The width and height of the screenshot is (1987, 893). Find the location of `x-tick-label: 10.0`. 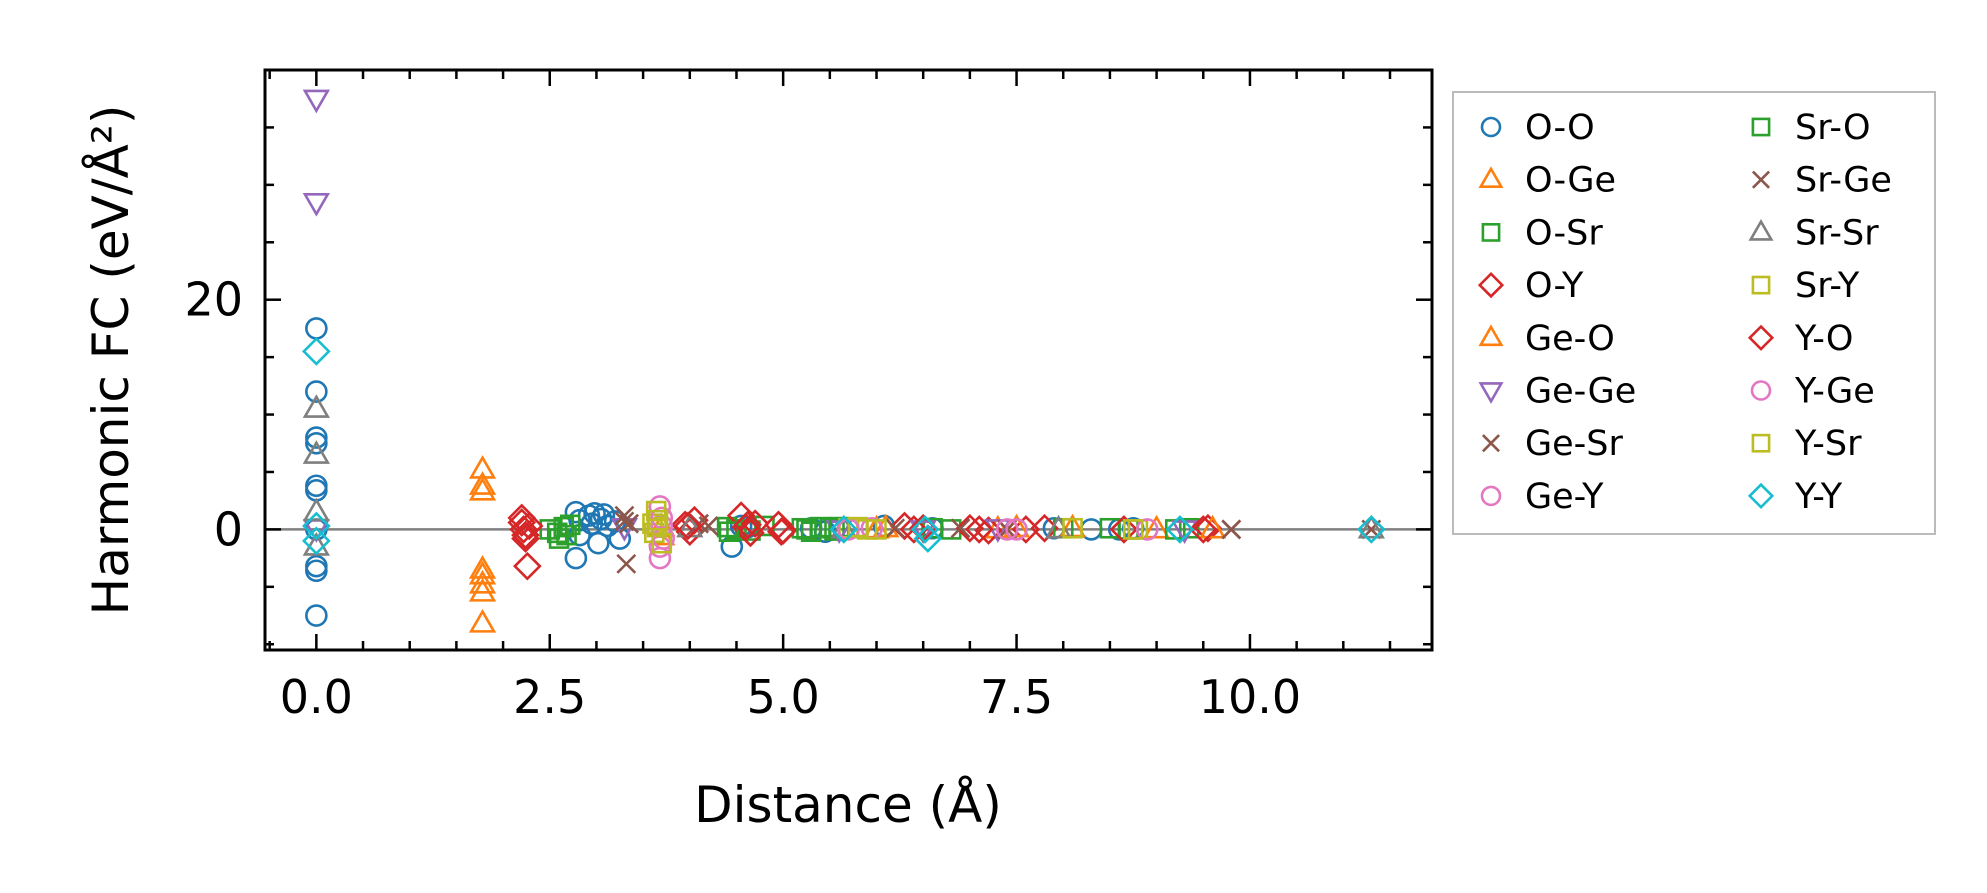

x-tick-label: 10.0 is located at coordinates (1250, 697).